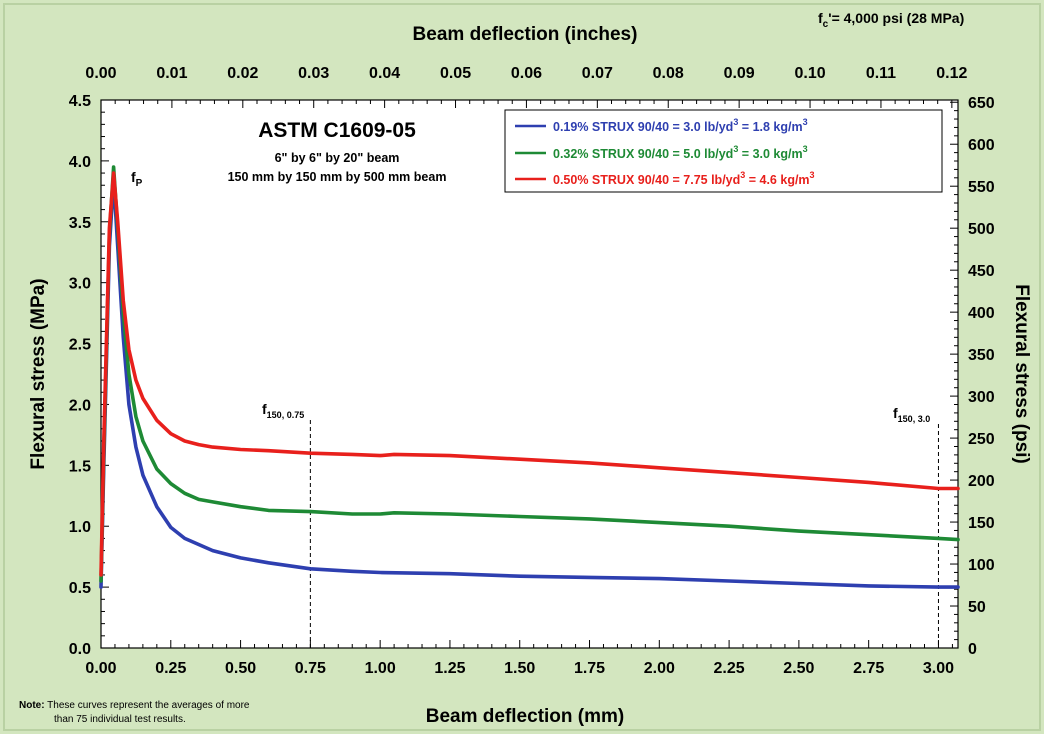 This screenshot has width=1044, height=734. I want to click on y-right-tick-label: 0, so click(972, 649).